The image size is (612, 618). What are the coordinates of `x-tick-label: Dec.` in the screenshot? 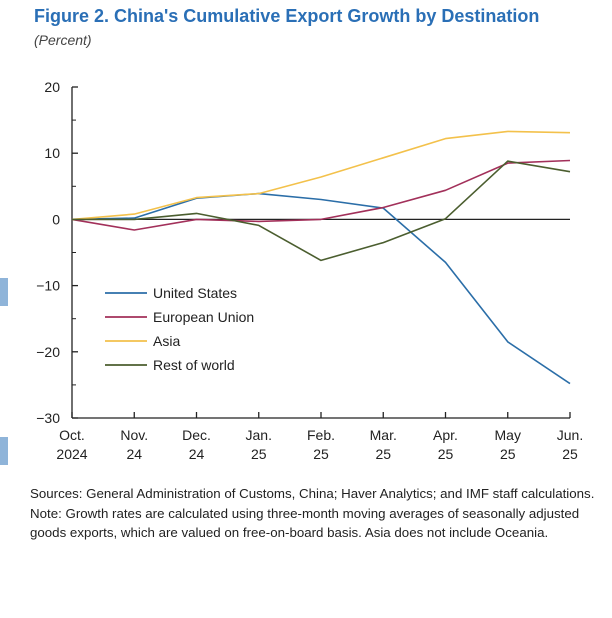 It's located at (196, 435).